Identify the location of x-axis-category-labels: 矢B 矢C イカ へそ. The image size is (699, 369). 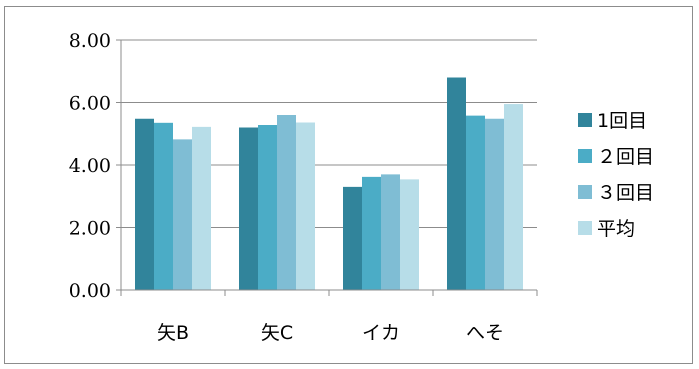
(330, 333).